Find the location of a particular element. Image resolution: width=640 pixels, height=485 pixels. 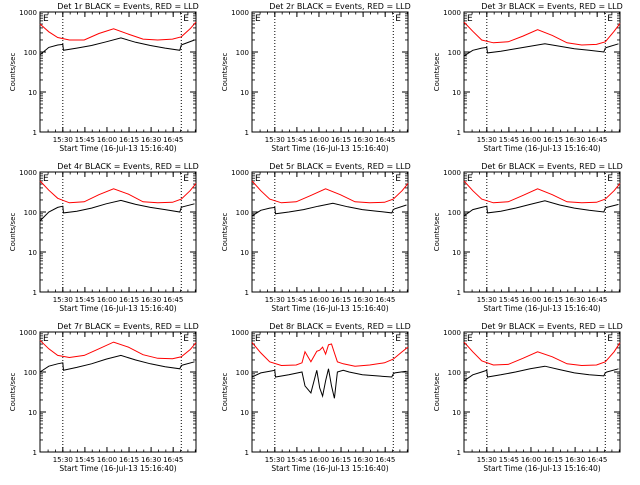

panel-title: Det 4r BLACK = Events, RED = LLD is located at coordinates (128, 166).